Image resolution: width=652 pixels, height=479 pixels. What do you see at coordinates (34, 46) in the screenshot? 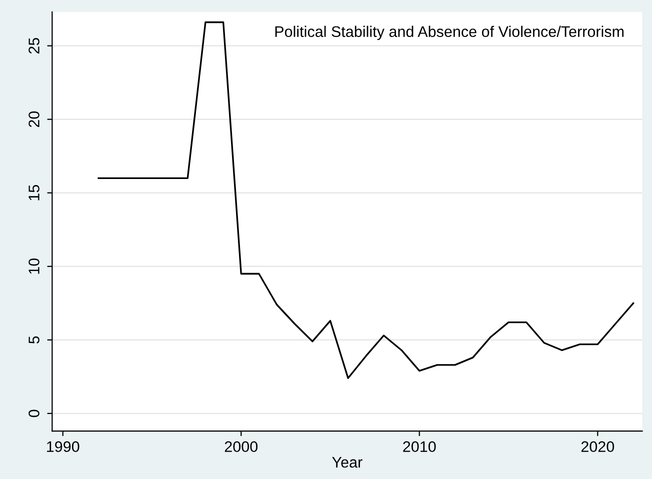
I see `y-tick-label: 25` at bounding box center [34, 46].